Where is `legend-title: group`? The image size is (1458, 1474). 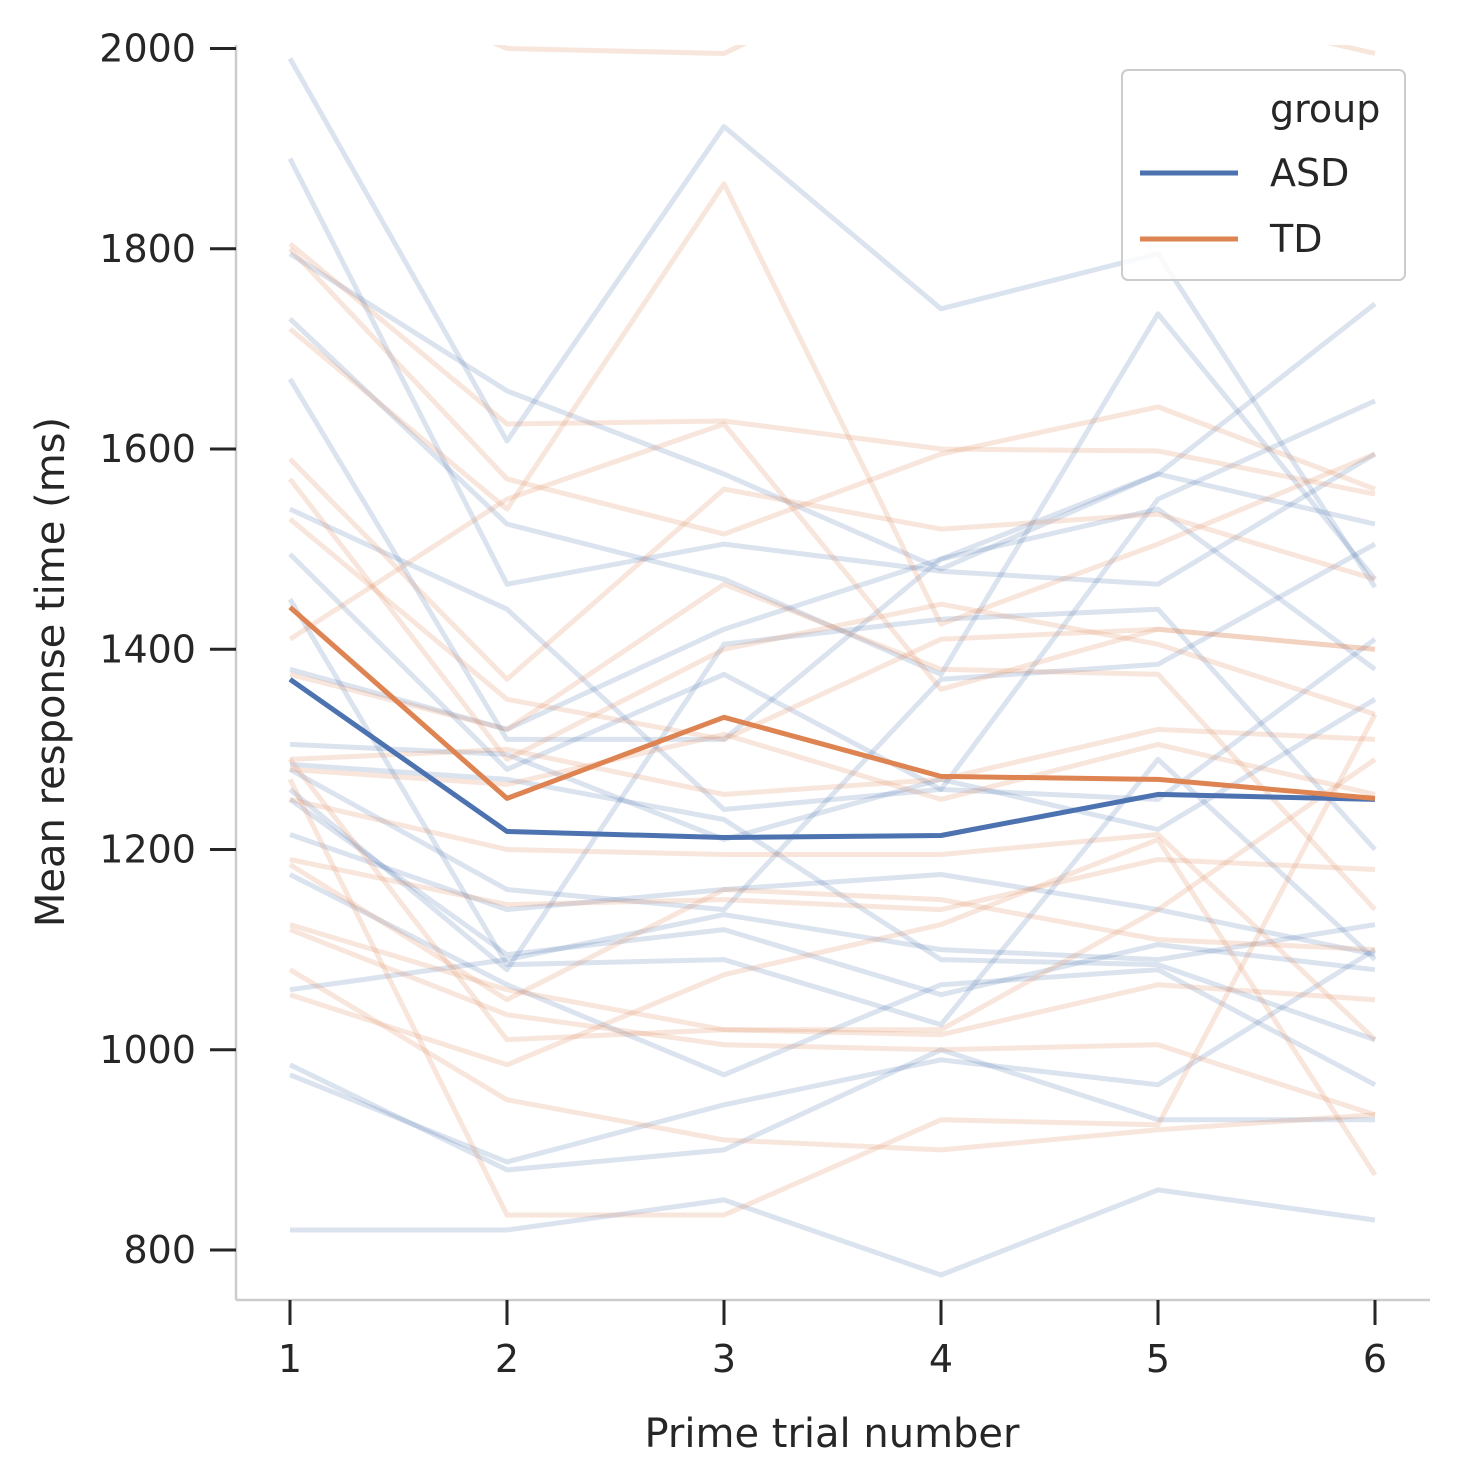 legend-title: group is located at coordinates (1325, 109).